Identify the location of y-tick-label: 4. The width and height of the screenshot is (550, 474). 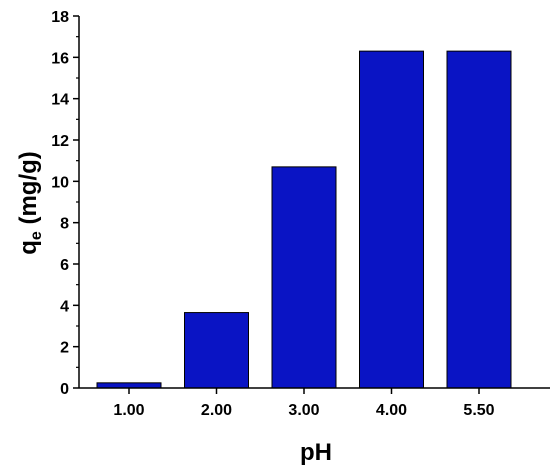
(64, 306).